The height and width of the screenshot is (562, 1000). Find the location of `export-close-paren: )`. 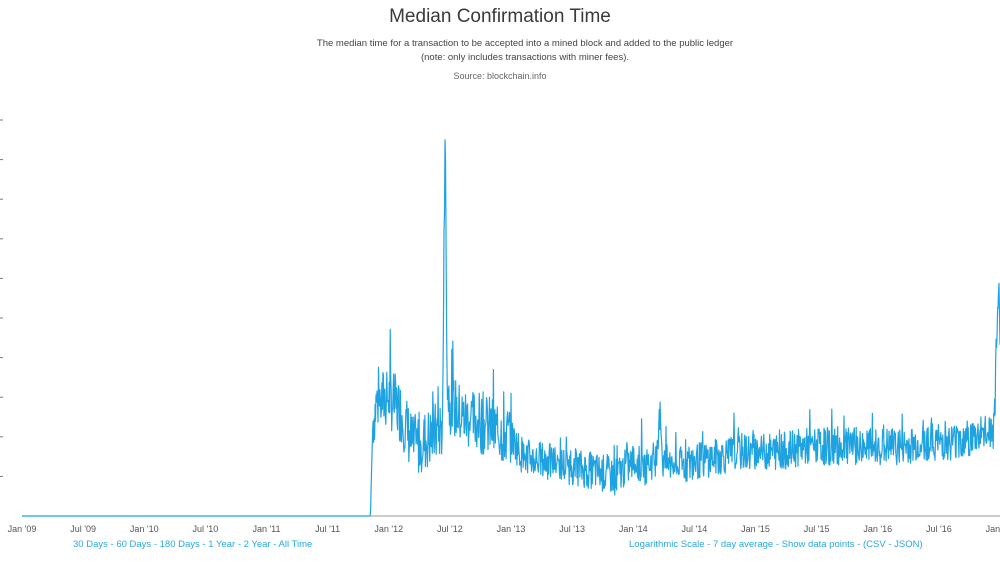

export-close-paren: ) is located at coordinates (921, 544).